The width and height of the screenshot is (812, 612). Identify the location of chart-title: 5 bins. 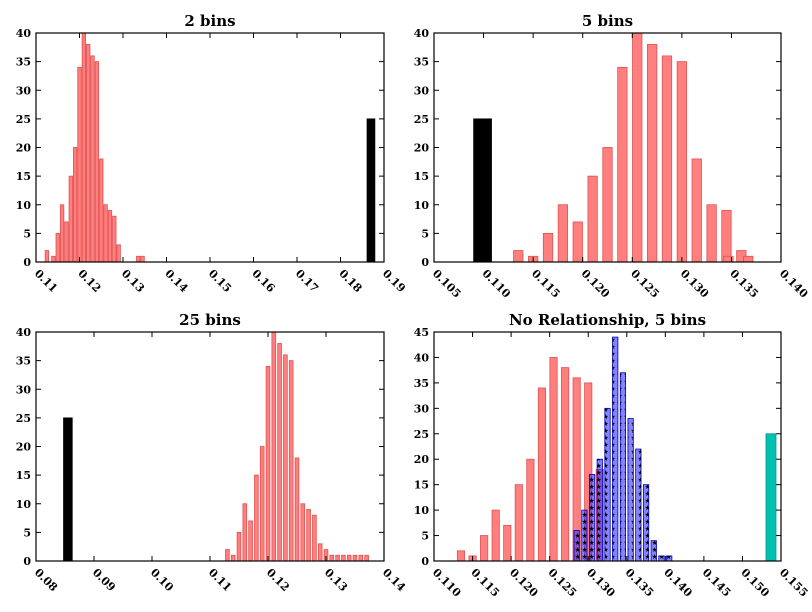
(607, 21).